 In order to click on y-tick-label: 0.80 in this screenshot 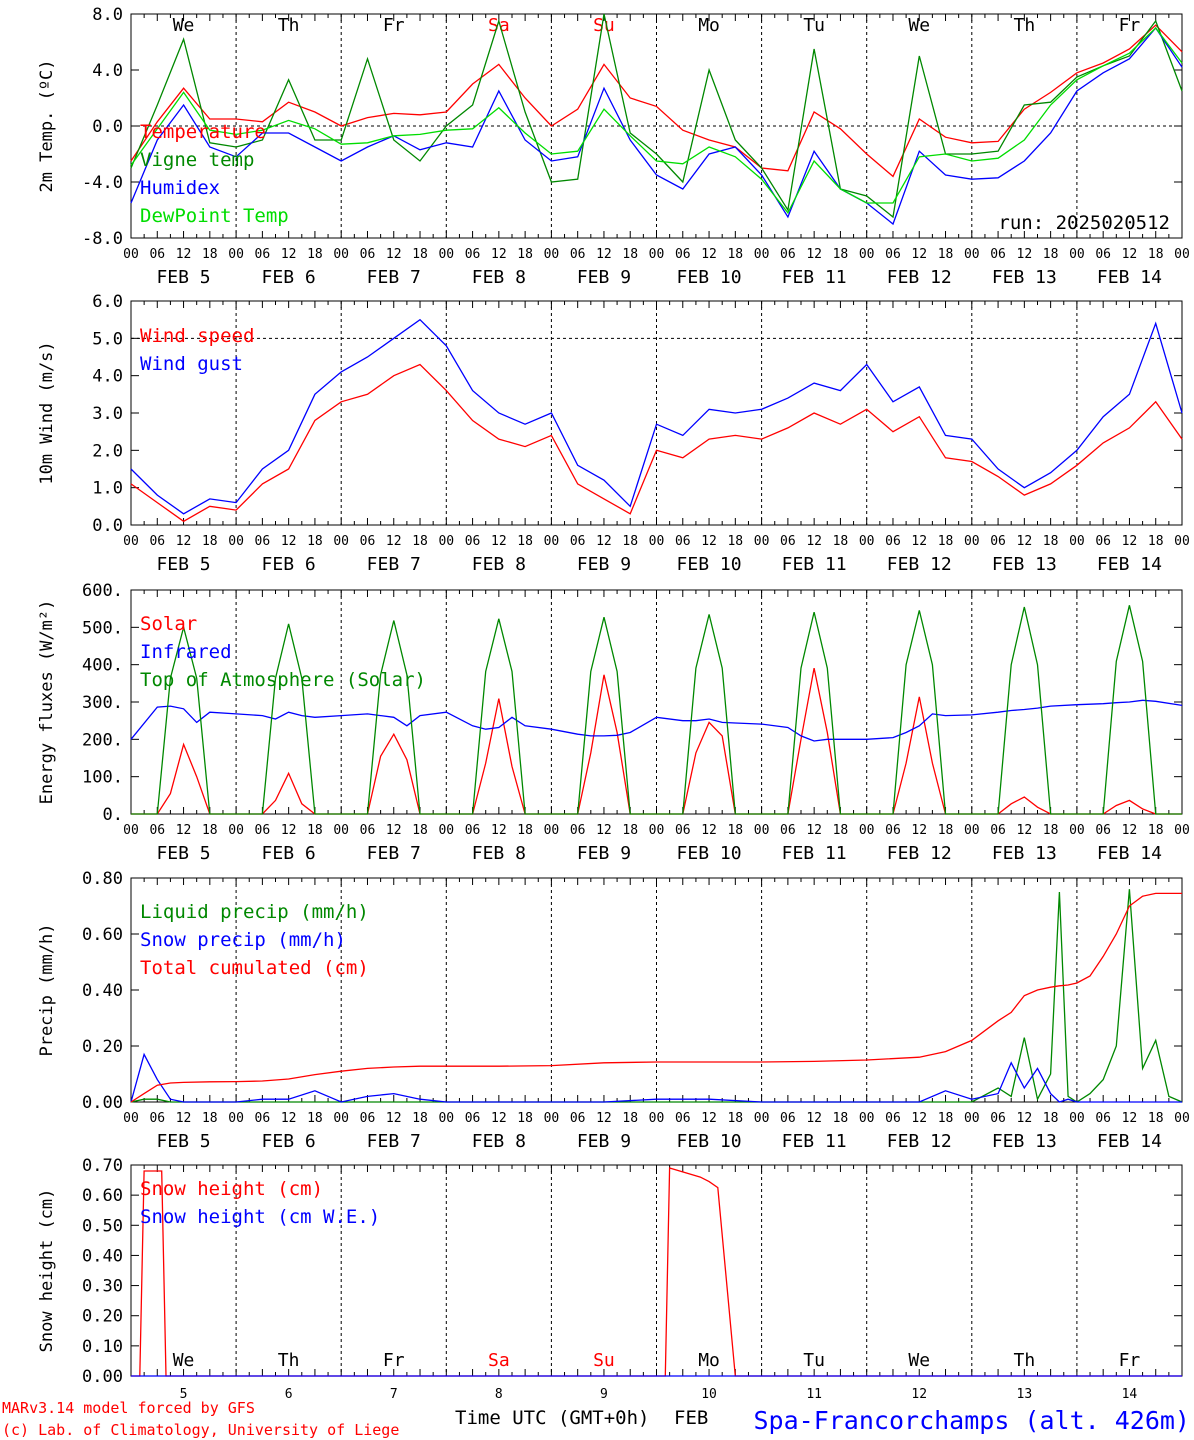, I will do `click(102, 879)`.